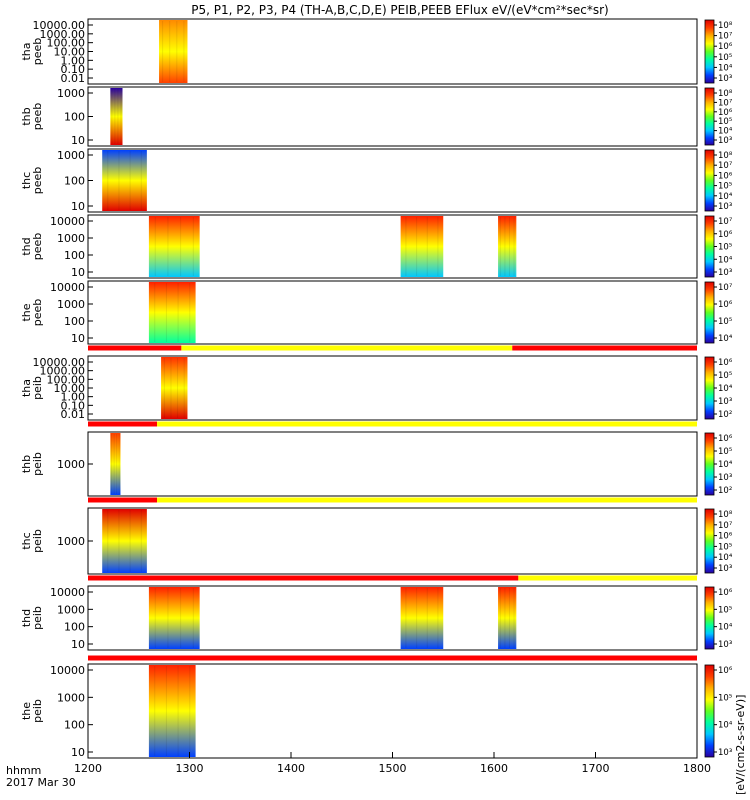 The image size is (750, 800). I want to click on y-tick-label: 1.00, so click(73, 397).